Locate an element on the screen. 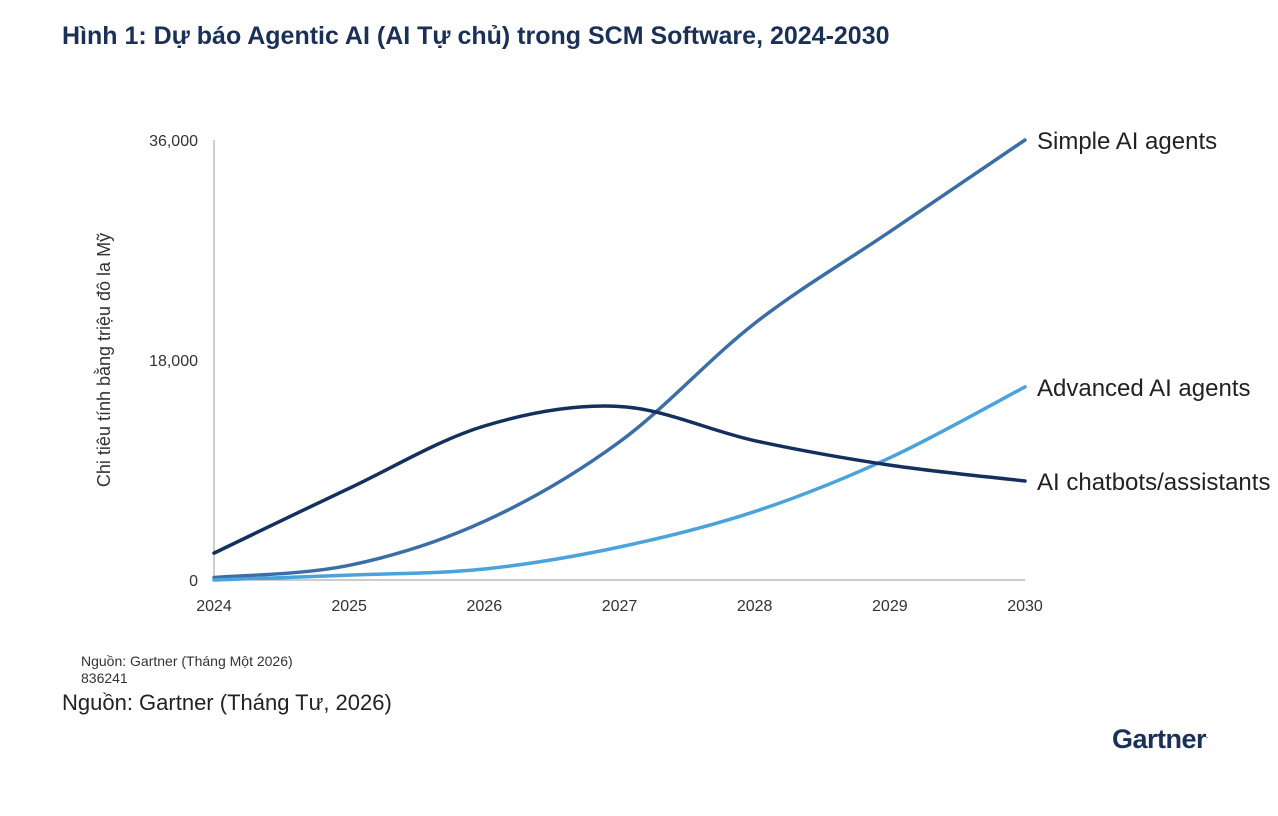  source-note: Nguồn: Gartner (Tháng Một 2026) 836241 is located at coordinates (187, 670).